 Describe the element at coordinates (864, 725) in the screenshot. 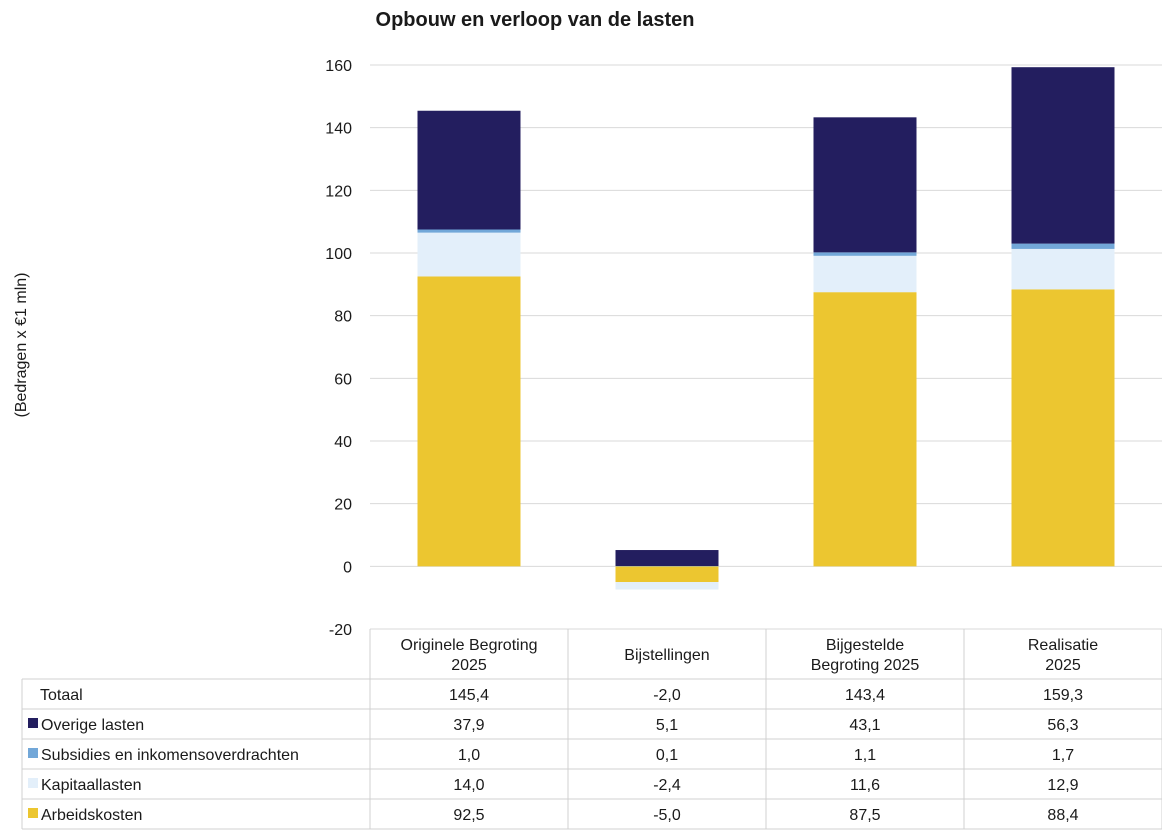

I see `table-cell: 43,1` at that location.